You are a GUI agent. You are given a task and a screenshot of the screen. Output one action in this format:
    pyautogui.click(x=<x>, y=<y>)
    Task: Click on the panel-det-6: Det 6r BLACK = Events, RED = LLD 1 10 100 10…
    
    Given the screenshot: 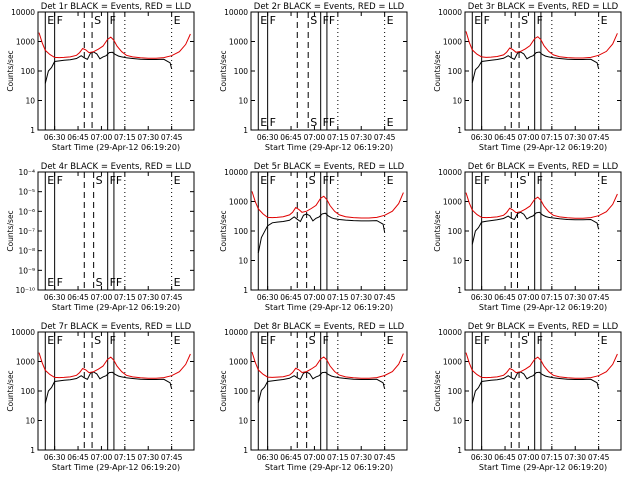 What is the action you would take?
    pyautogui.click(x=527, y=237)
    